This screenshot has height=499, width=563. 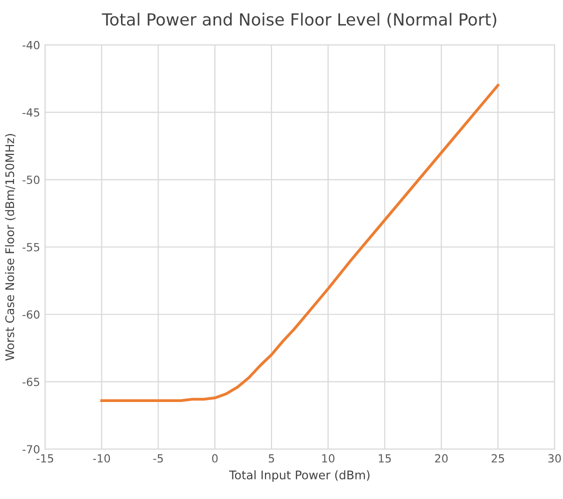 What do you see at coordinates (441, 458) in the screenshot?
I see `x-tick-label: 20` at bounding box center [441, 458].